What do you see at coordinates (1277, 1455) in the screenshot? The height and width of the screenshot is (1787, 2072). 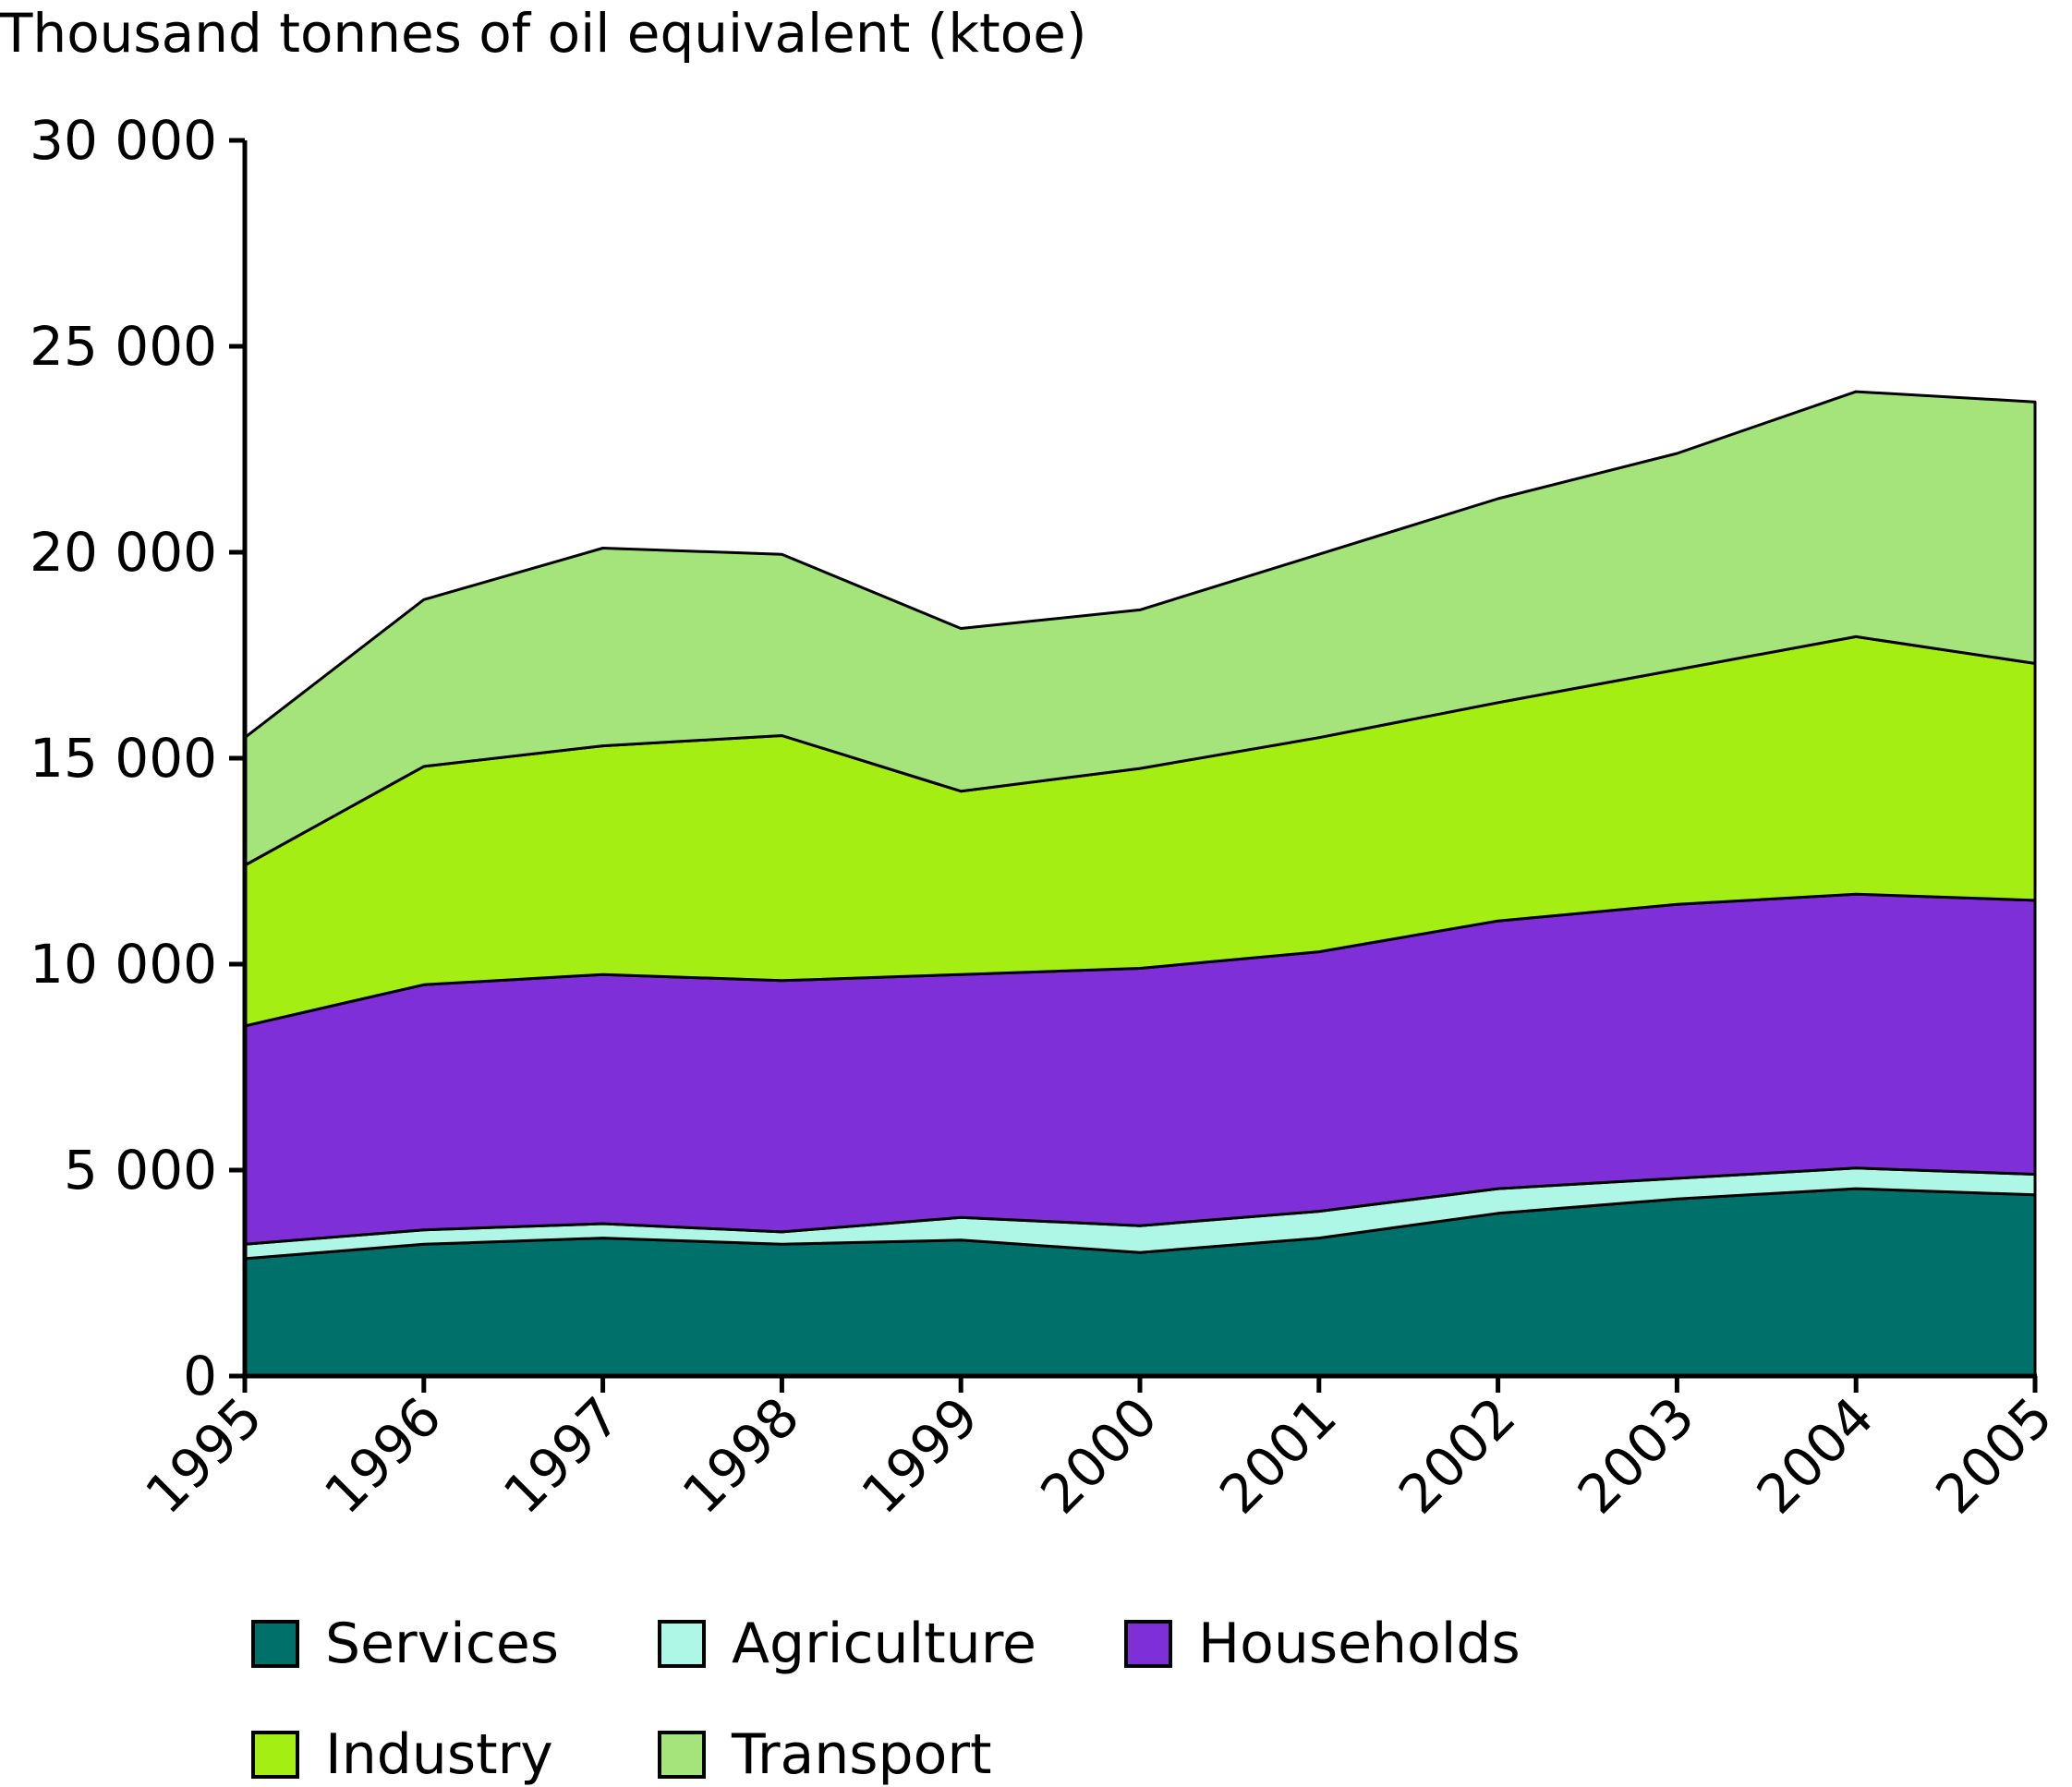 I see `x-tick-label: 2001` at bounding box center [1277, 1455].